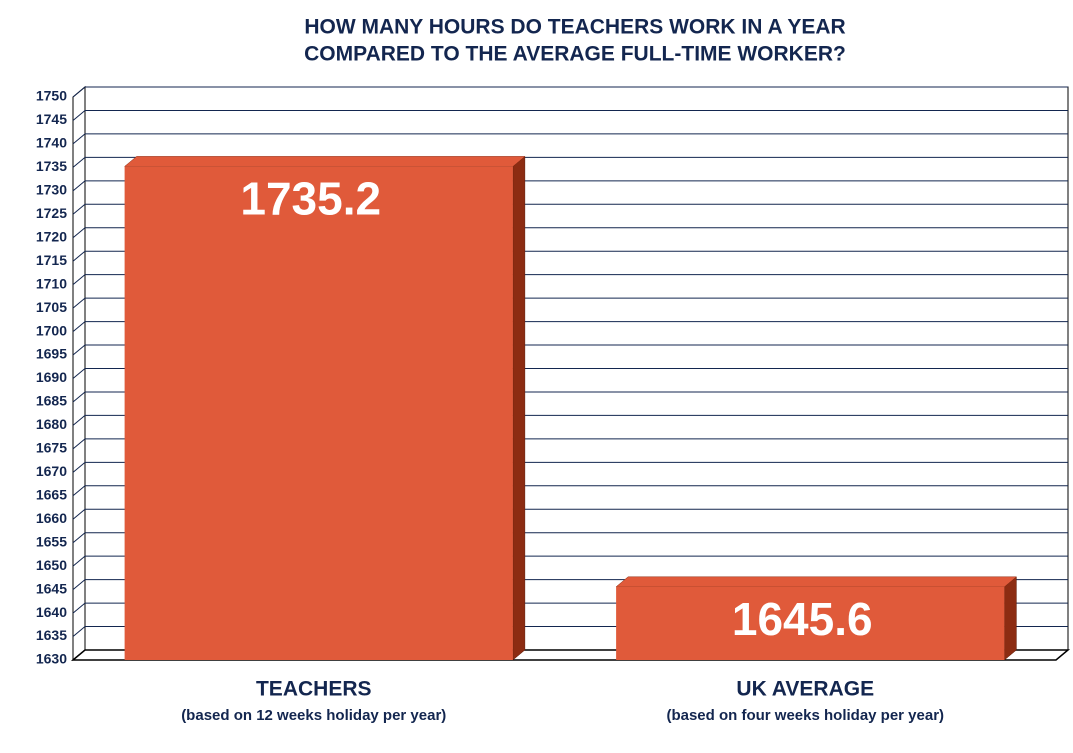 The width and height of the screenshot is (1073, 753). Describe the element at coordinates (51, 471) in the screenshot. I see `y-tick-label: 1670` at that location.